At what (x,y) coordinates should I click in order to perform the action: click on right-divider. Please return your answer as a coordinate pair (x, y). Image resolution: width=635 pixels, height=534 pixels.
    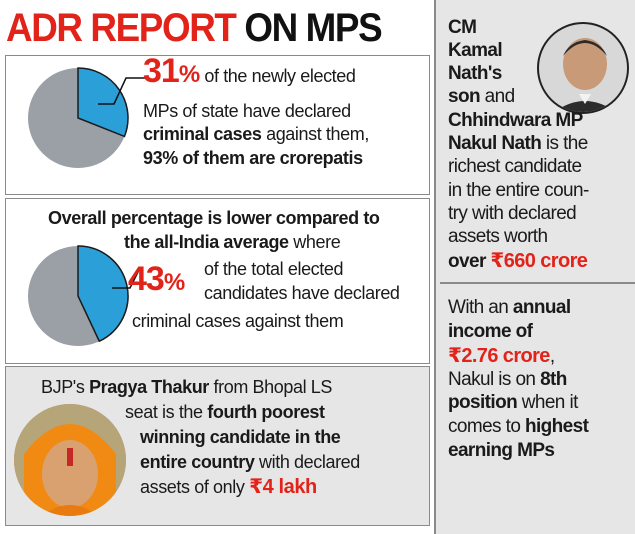
    Looking at the image, I should click on (537, 283).